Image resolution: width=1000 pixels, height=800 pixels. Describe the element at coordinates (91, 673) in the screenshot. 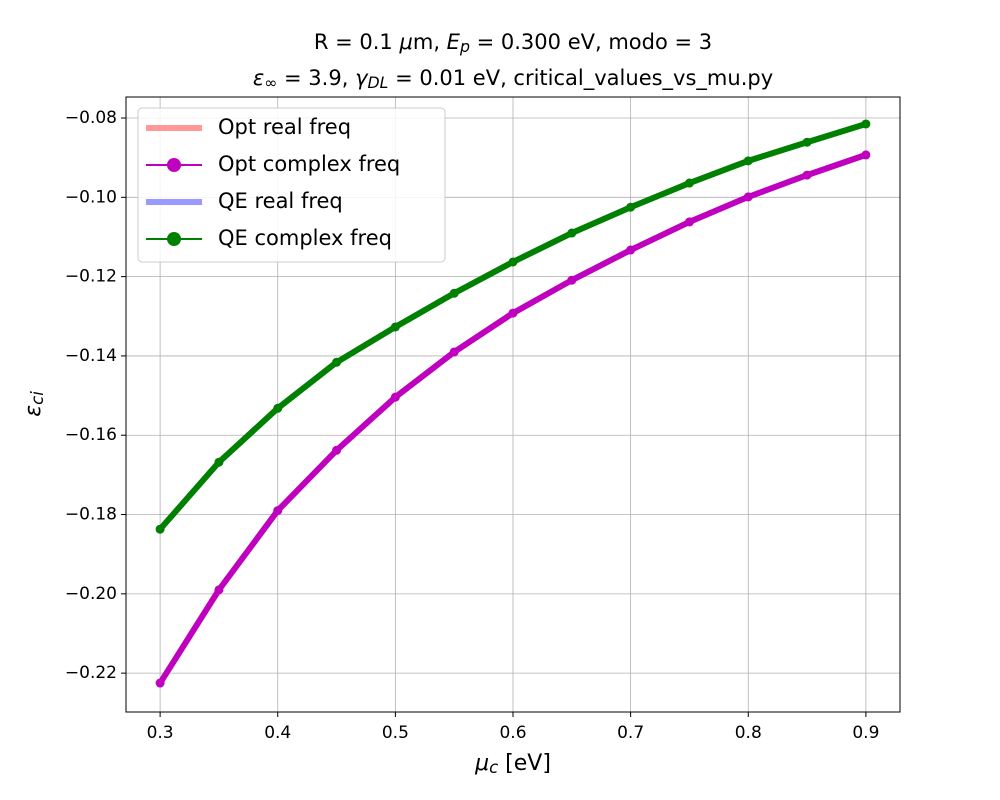

I see `y-tick-label: −0.22` at that location.